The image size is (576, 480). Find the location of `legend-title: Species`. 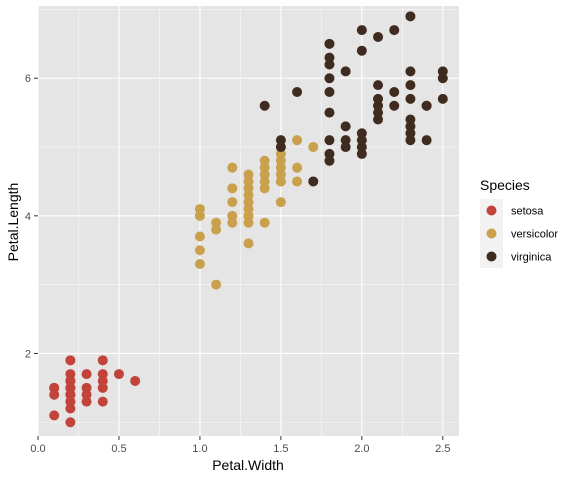

legend-title: Species is located at coordinates (505, 185).